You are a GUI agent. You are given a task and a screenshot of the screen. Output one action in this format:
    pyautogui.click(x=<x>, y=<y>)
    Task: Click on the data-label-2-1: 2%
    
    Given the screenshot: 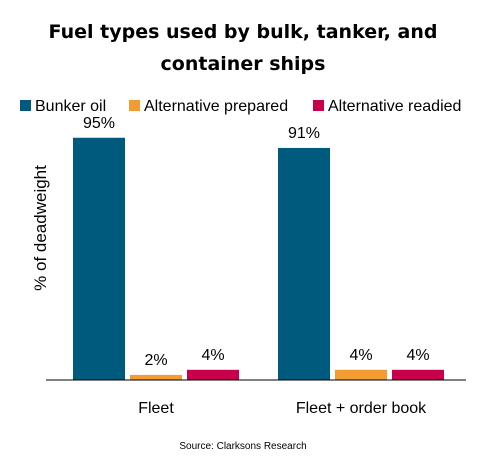 What is the action you would take?
    pyautogui.click(x=155, y=360)
    